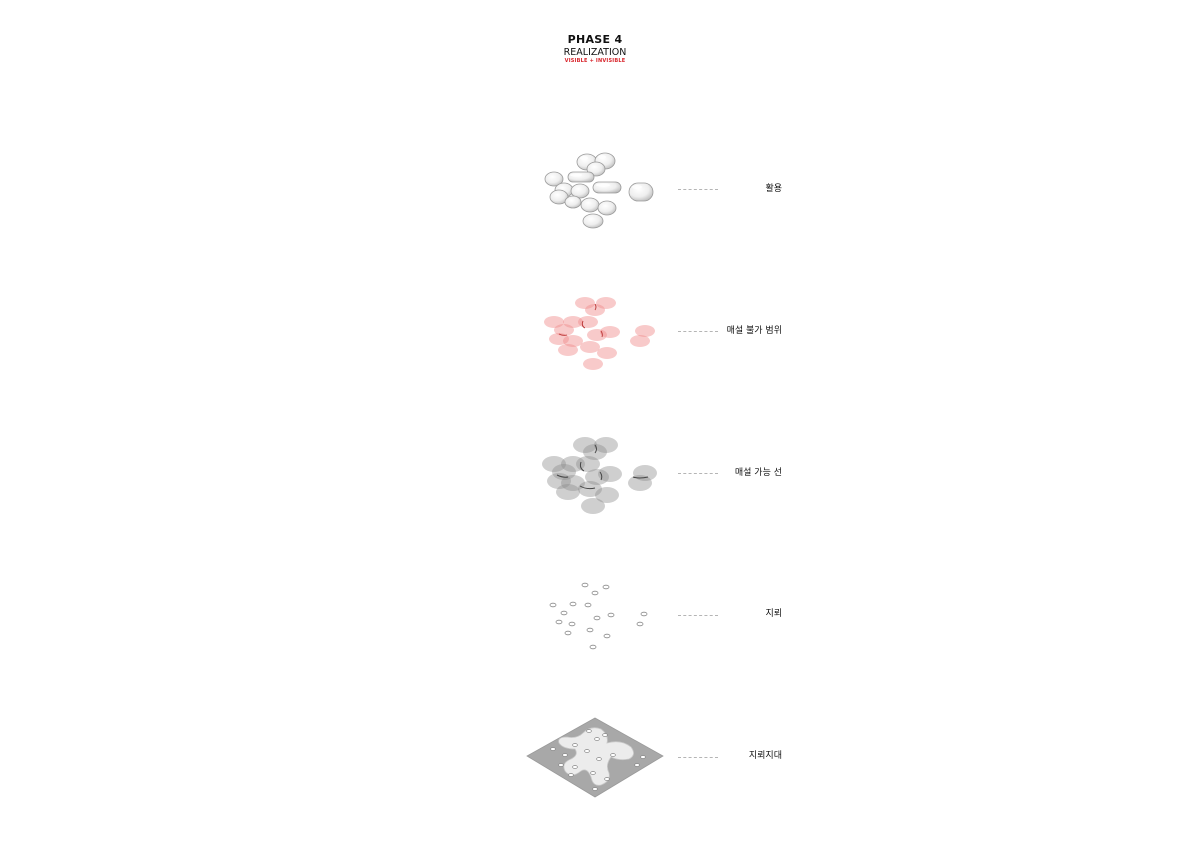  Describe the element at coordinates (598, 616) in the screenshot. I see `mine-markers-icon` at that location.